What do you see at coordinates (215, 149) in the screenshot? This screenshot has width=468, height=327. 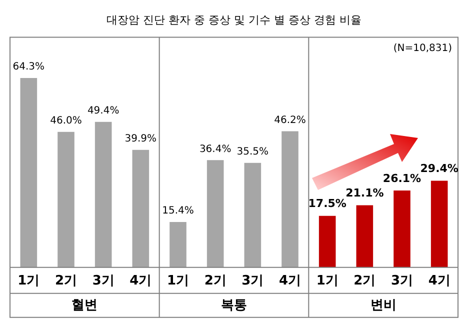 I see `data-label: 36.4%` at bounding box center [215, 149].